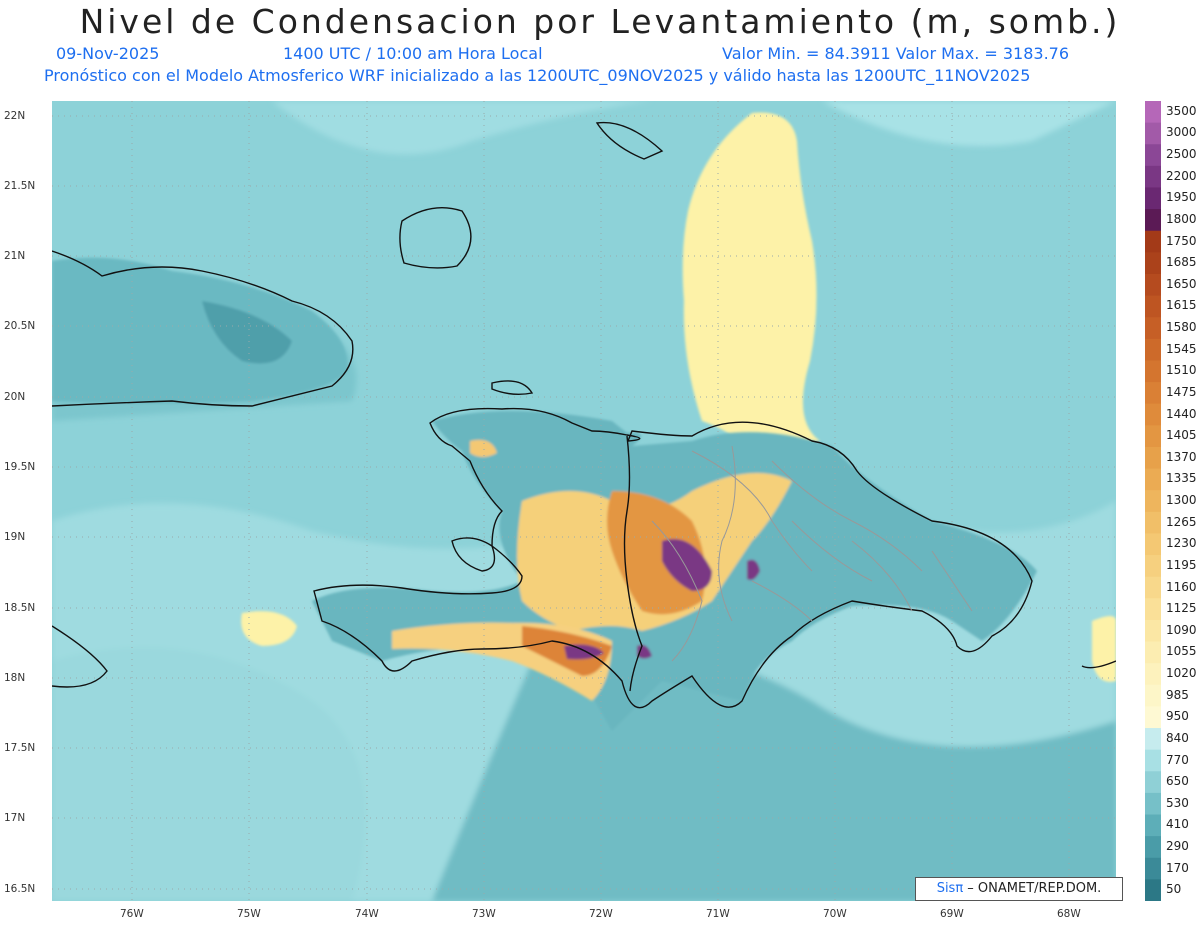  What do you see at coordinates (200, 330) in the screenshot?
I see `cuba-land` at bounding box center [200, 330].